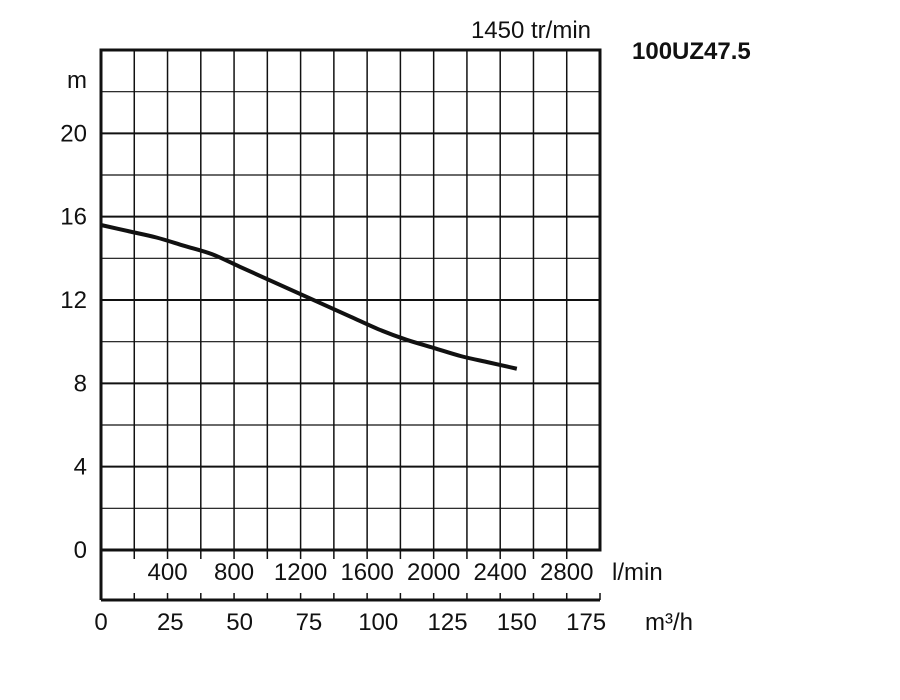 Image resolution: width=900 pixels, height=700 pixels. Describe the element at coordinates (80, 467) in the screenshot. I see `y-tick-label: 4` at that location.